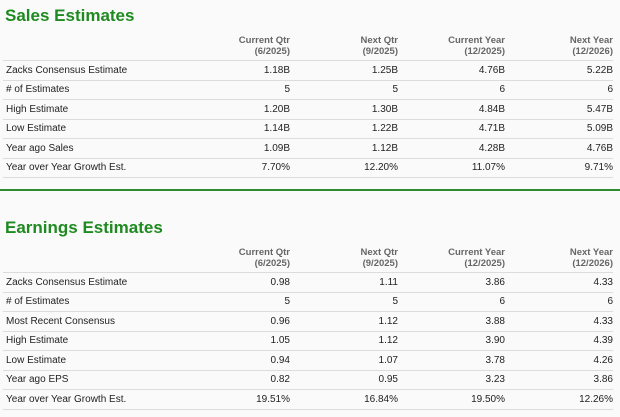 The height and width of the screenshot is (417, 620). What do you see at coordinates (236, 321) in the screenshot?
I see `cell-value: 0.96` at bounding box center [236, 321].